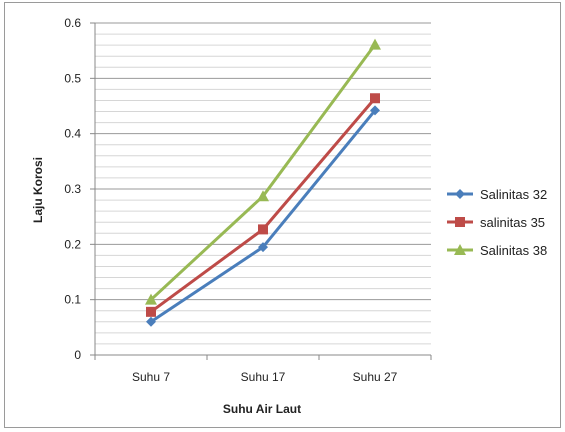 This screenshot has width=565, height=432. I want to click on legend-item: Salinitas 38, so click(497, 250).